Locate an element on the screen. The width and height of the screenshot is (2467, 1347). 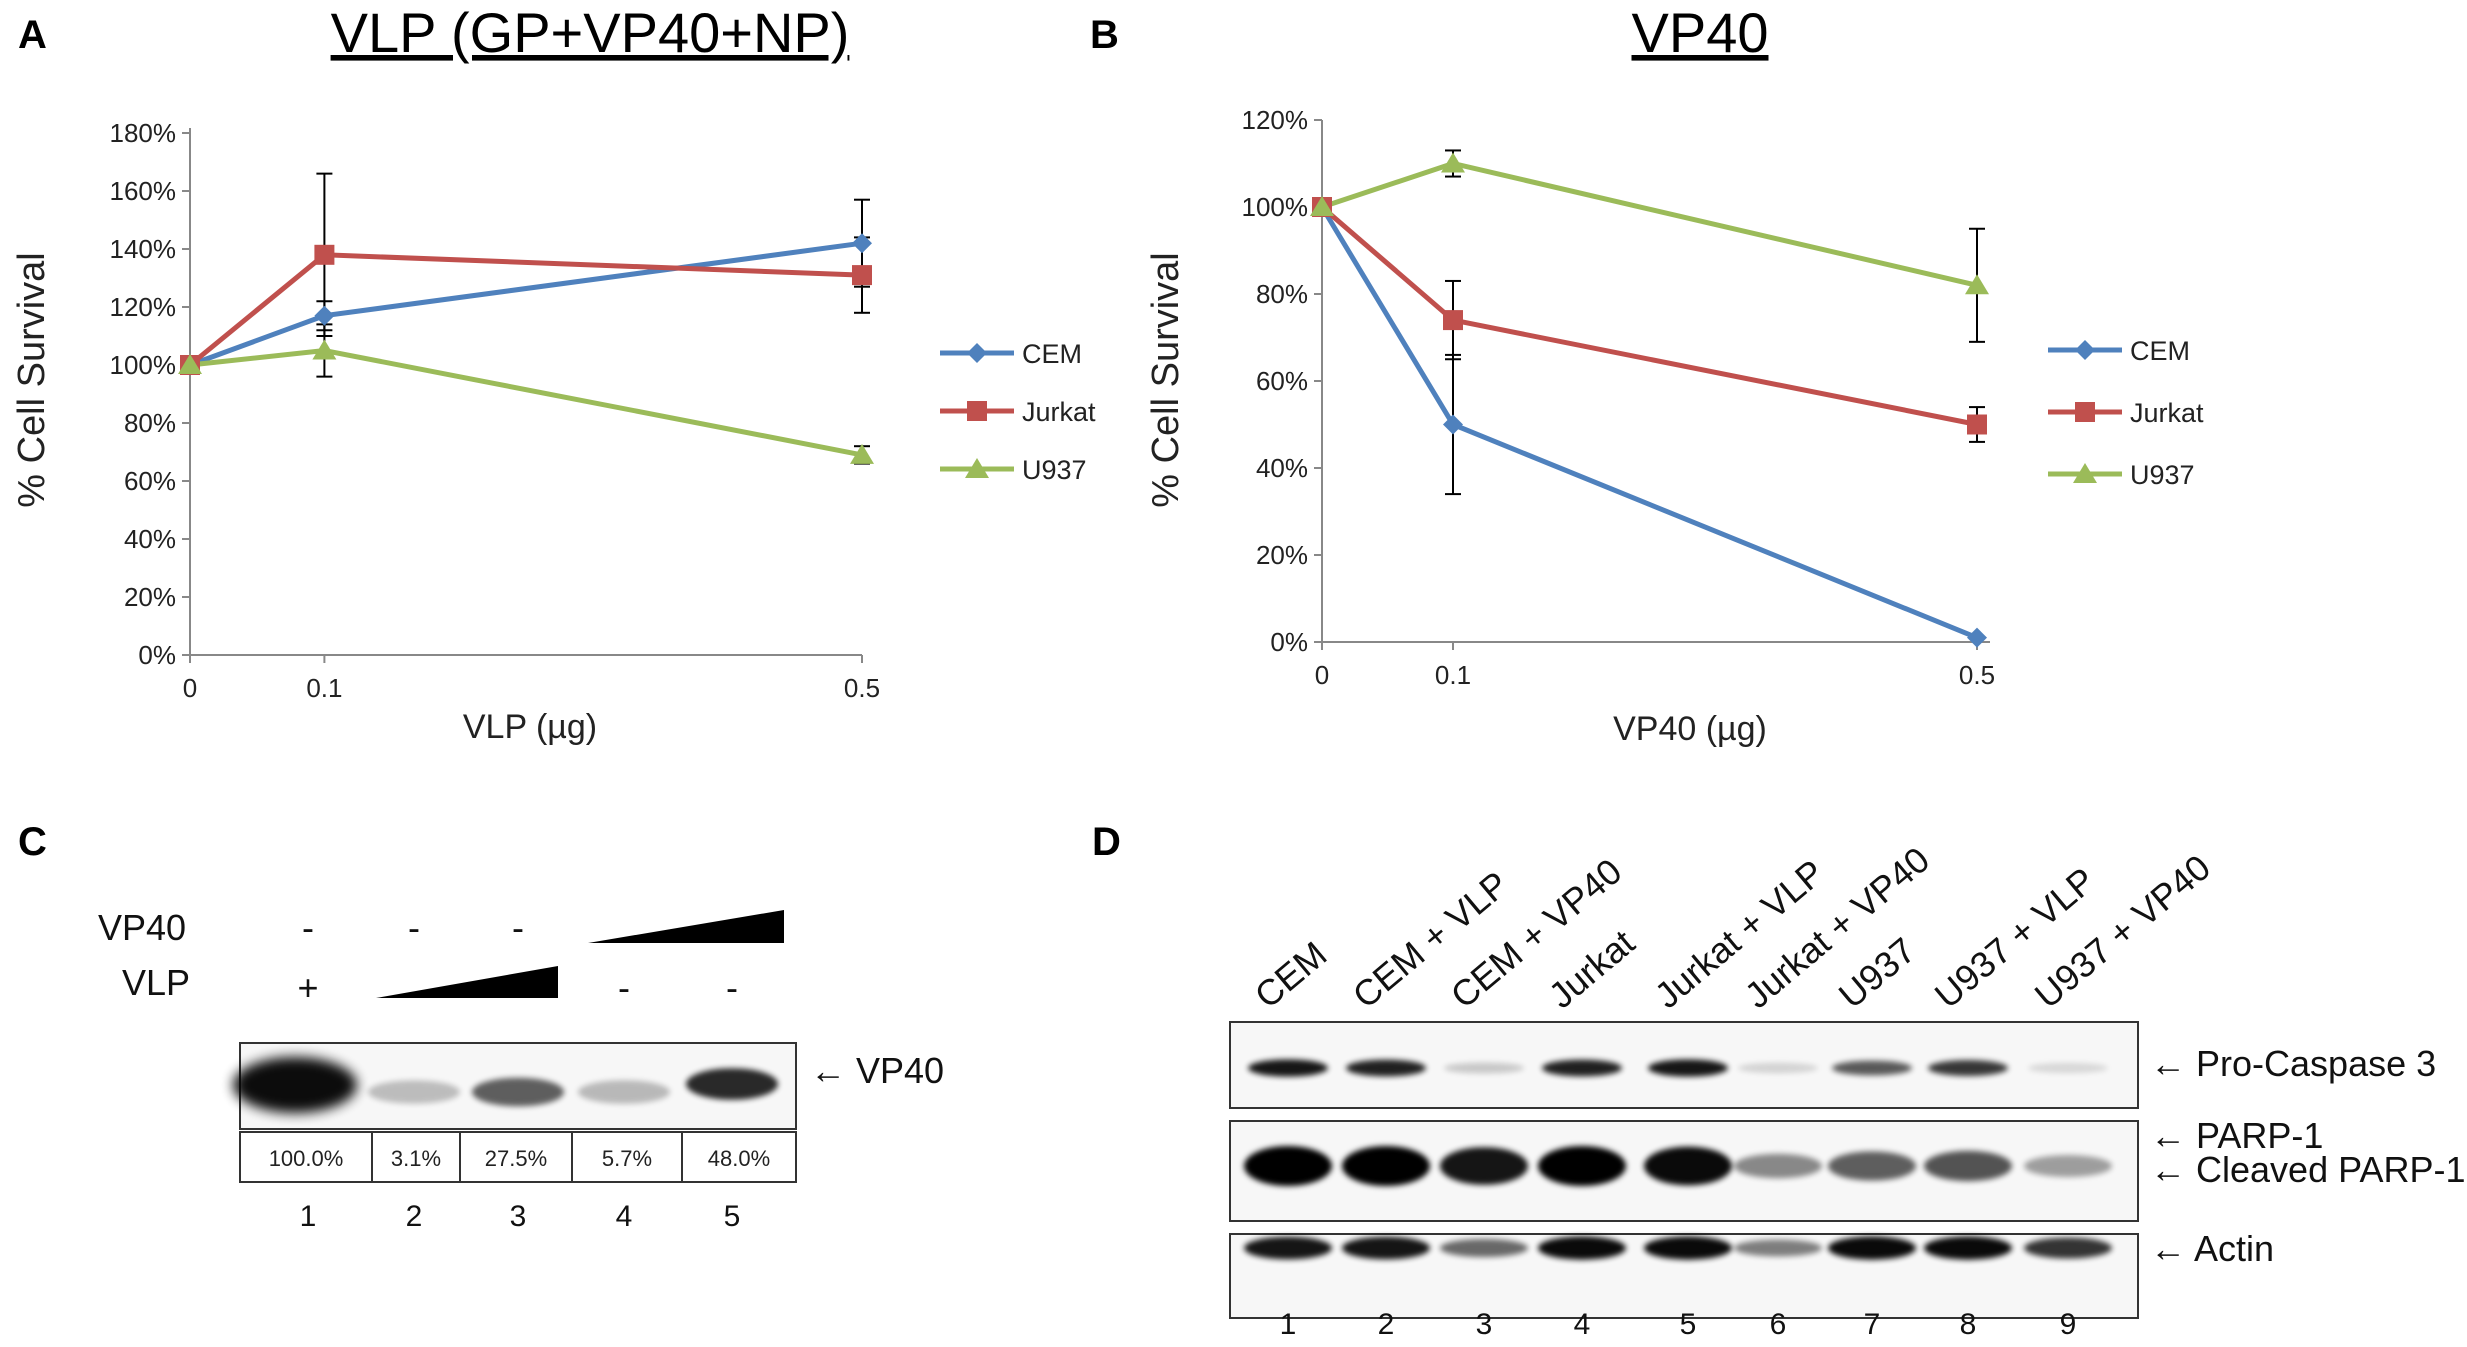
chart-a-legend-marker-jurkat is located at coordinates (977, 411).